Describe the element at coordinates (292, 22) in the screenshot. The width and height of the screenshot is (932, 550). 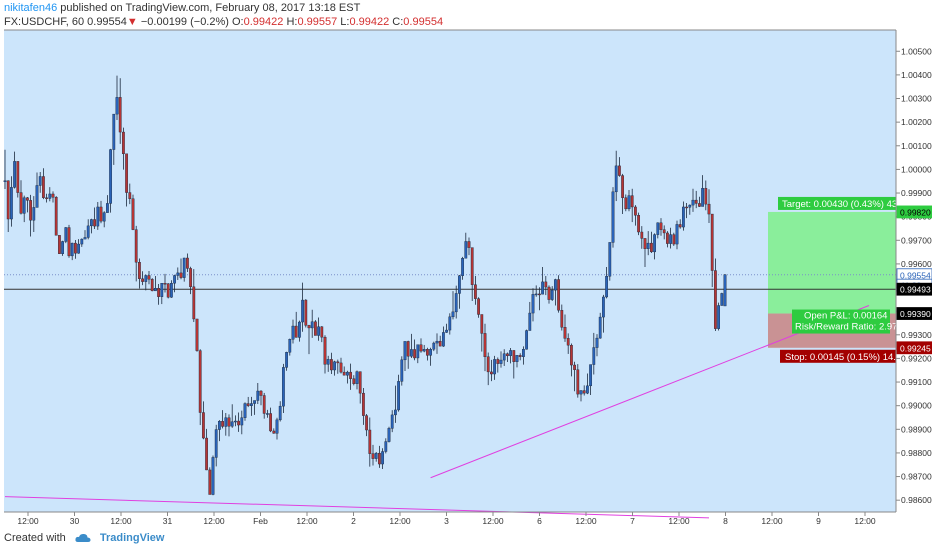
I see `high-label: H:` at that location.